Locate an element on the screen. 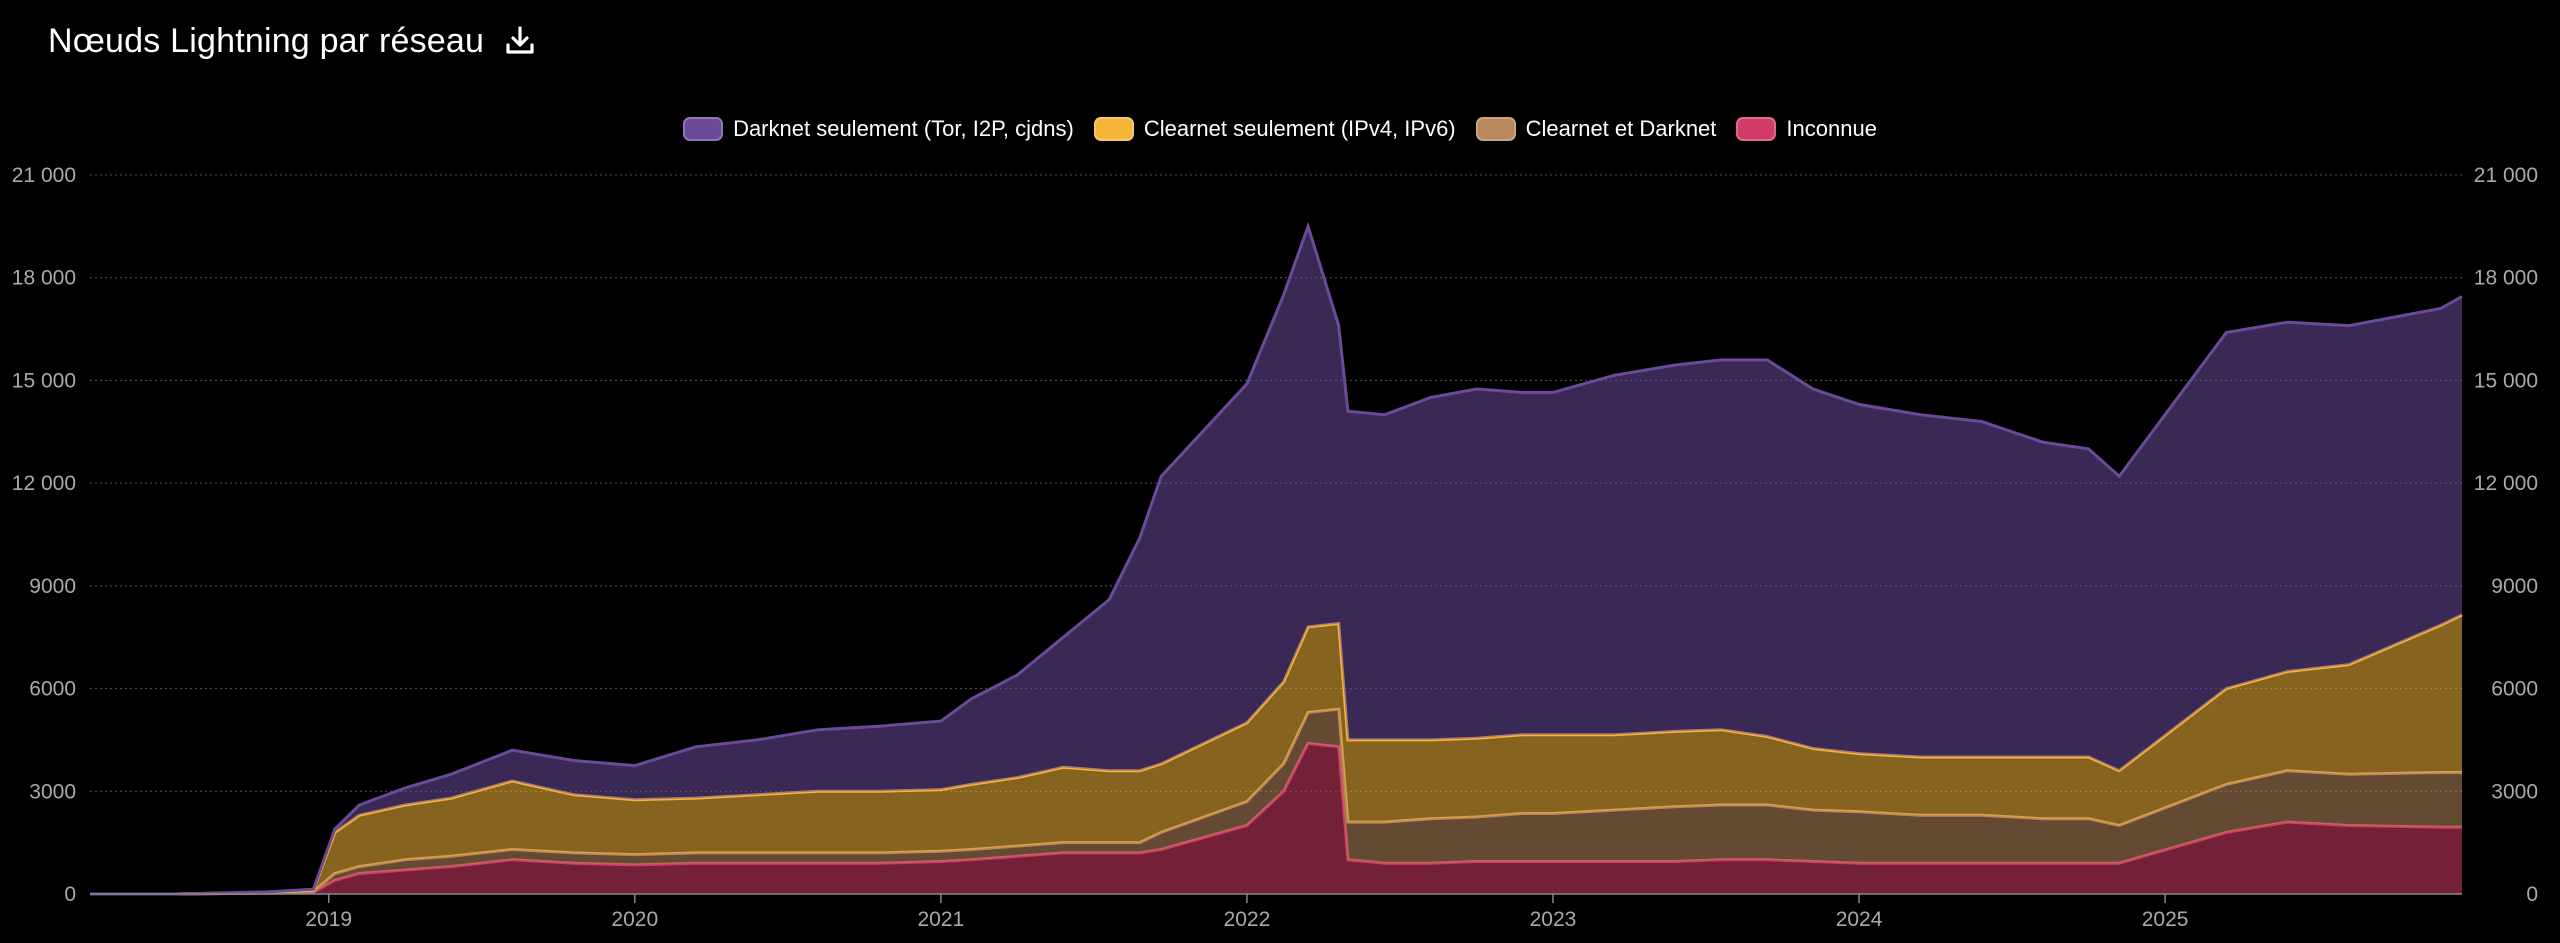  y-tick-label-right: 15 000 is located at coordinates (2506, 380).